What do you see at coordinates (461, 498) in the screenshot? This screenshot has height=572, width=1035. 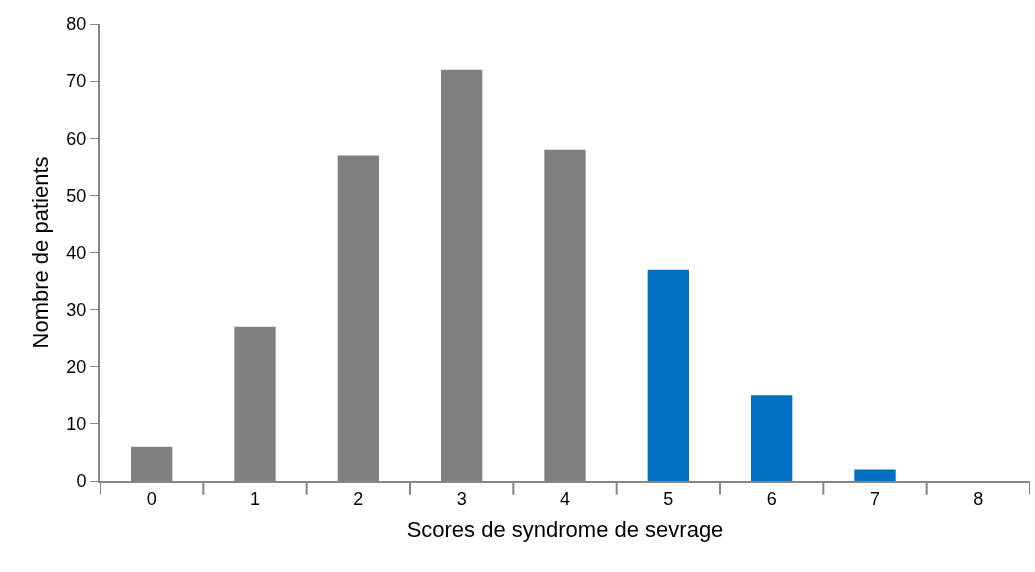 I see `x-tick-label: 3` at bounding box center [461, 498].